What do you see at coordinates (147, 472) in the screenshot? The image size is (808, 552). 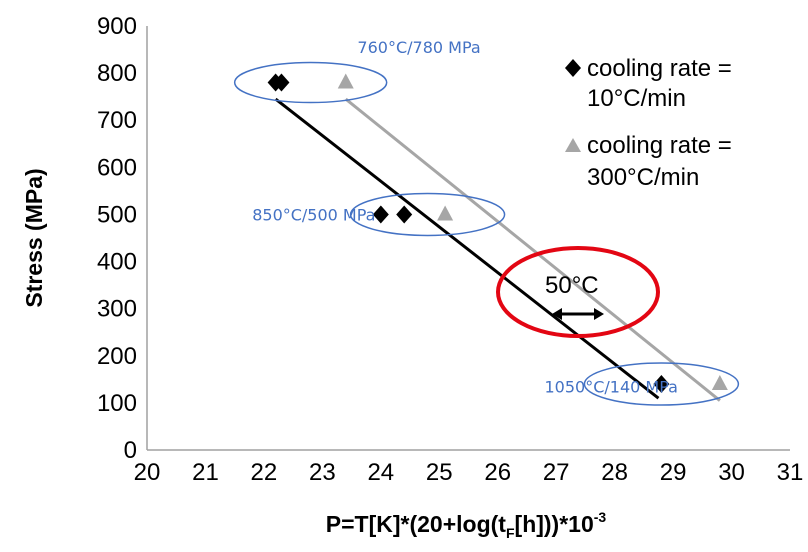 I see `x-tick-label: 20` at bounding box center [147, 472].